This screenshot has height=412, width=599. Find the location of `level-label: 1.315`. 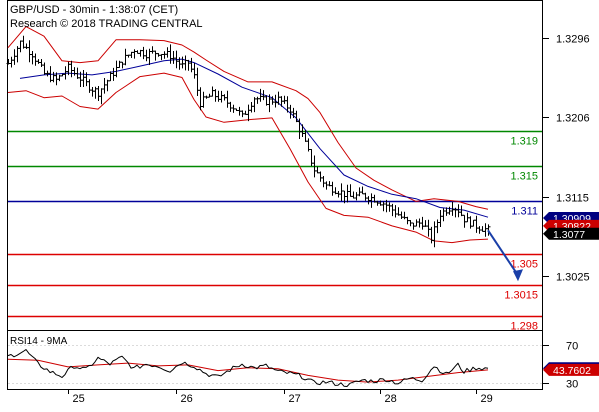

level-label: 1.315 is located at coordinates (524, 177).